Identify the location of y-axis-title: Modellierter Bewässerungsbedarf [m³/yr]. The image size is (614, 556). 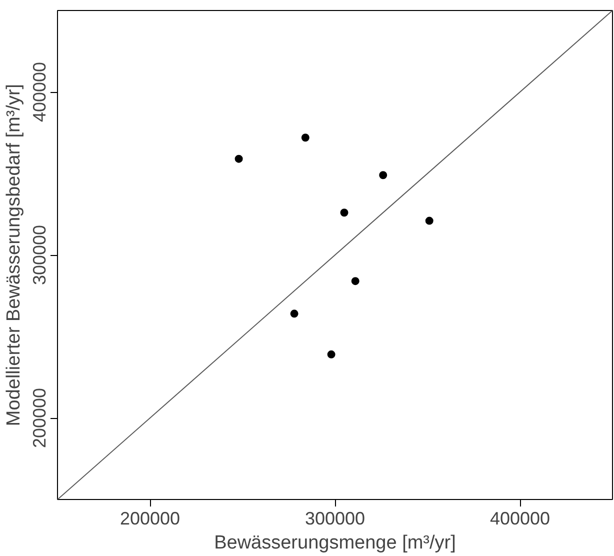
(14, 255).